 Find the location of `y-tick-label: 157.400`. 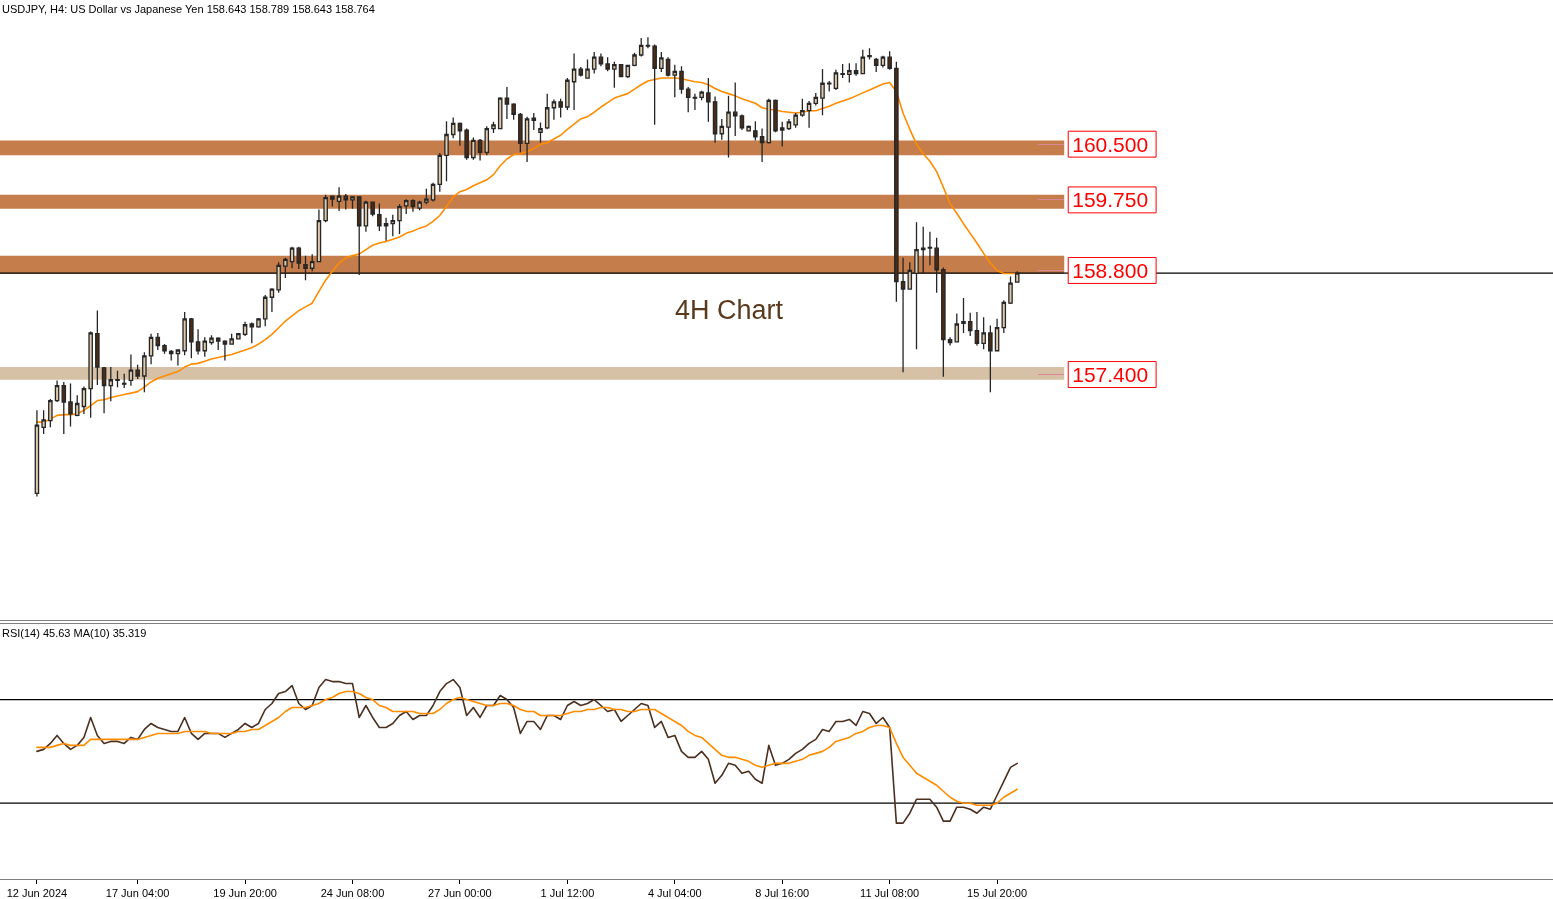

y-tick-label: 157.400 is located at coordinates (1110, 374).